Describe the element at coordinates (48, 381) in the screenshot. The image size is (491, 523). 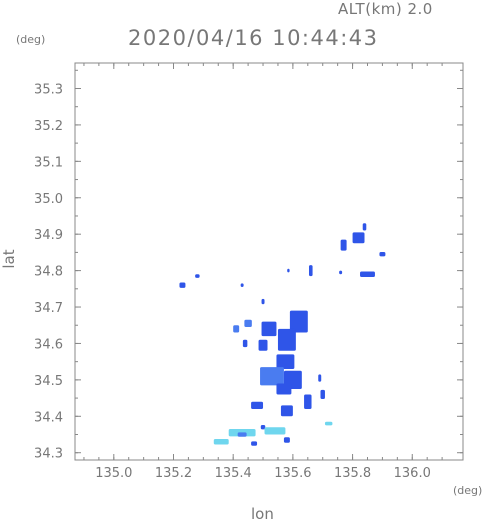
I see `y-tick-label: 34.5` at that location.